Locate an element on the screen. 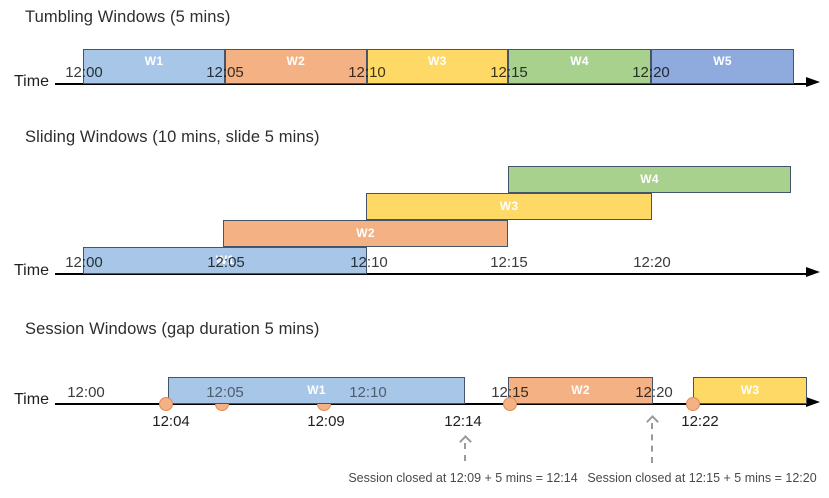 This screenshot has height=498, width=829. sliding-tick-12-00: 12:00 is located at coordinates (84, 262).